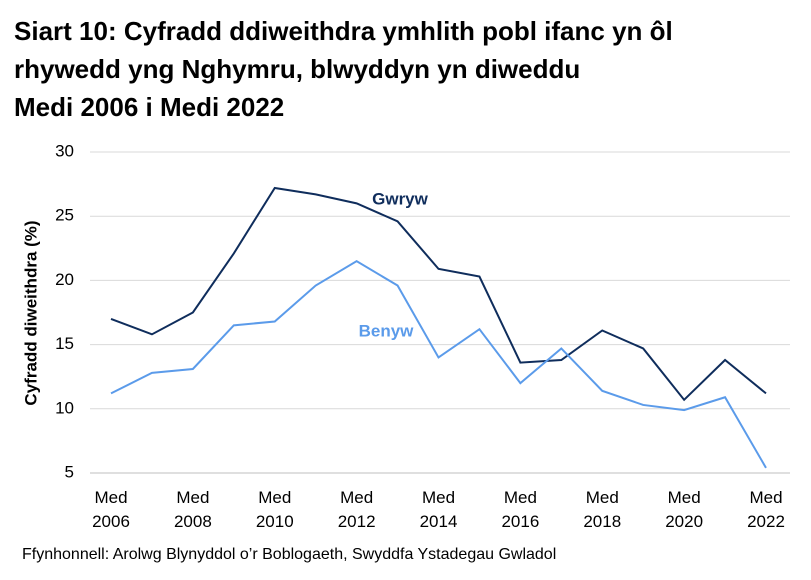 This screenshot has height=580, width=811. What do you see at coordinates (69, 471) in the screenshot?
I see `y-tick-label: 5` at bounding box center [69, 471].